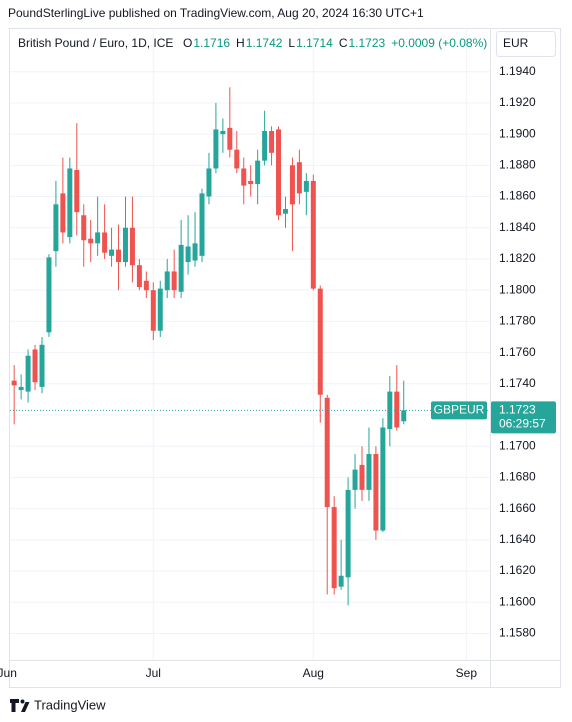  What do you see at coordinates (211, 43) in the screenshot?
I see `ohlc-value: 1.1716` at bounding box center [211, 43].